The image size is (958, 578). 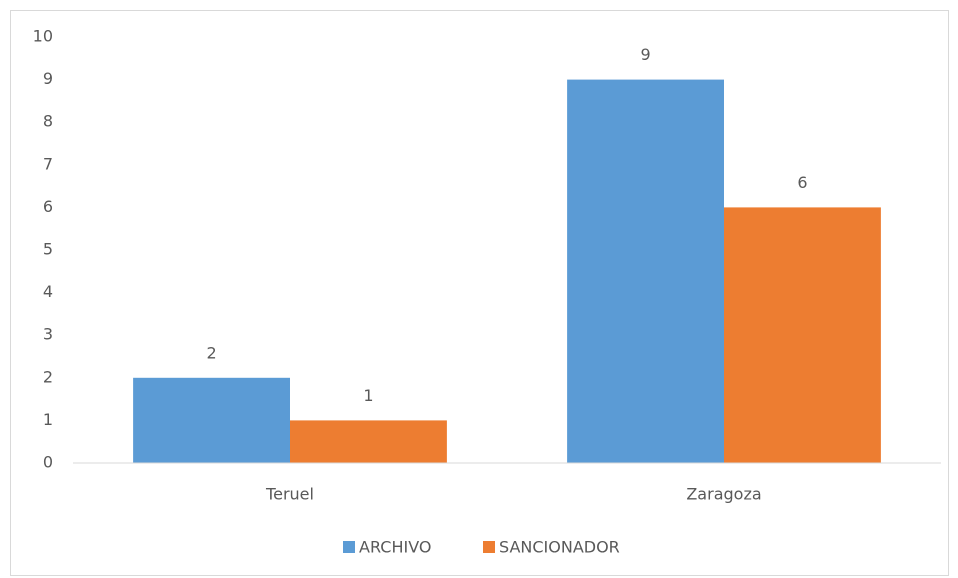 I want to click on y-tick-label: 8, so click(x=48, y=121).